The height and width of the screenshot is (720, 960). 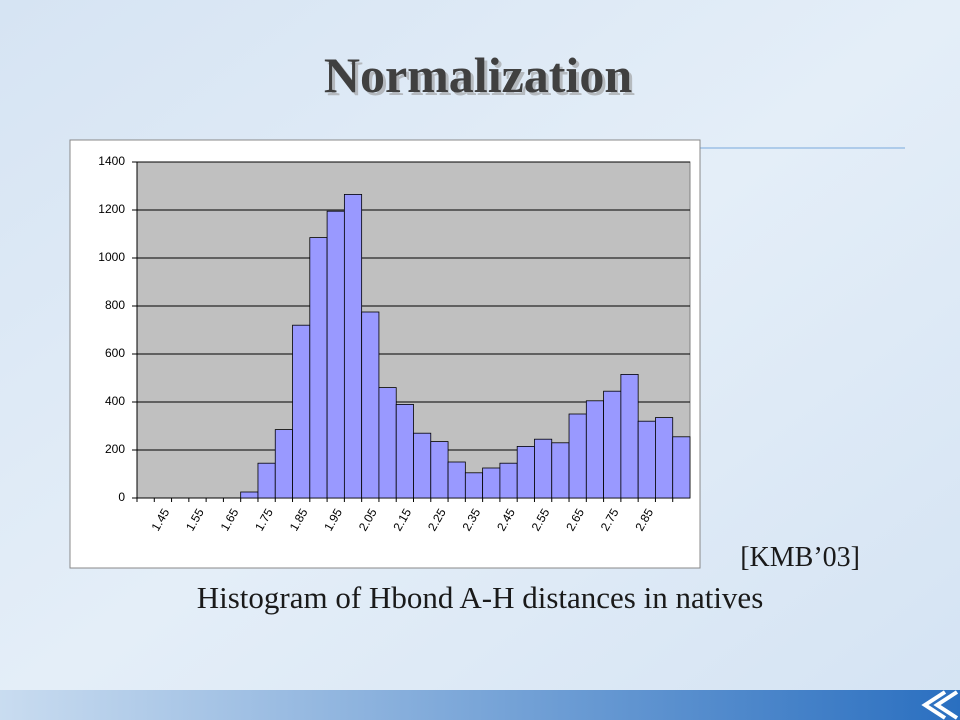 I want to click on y-tick-label: 1200, so click(x=111, y=209).